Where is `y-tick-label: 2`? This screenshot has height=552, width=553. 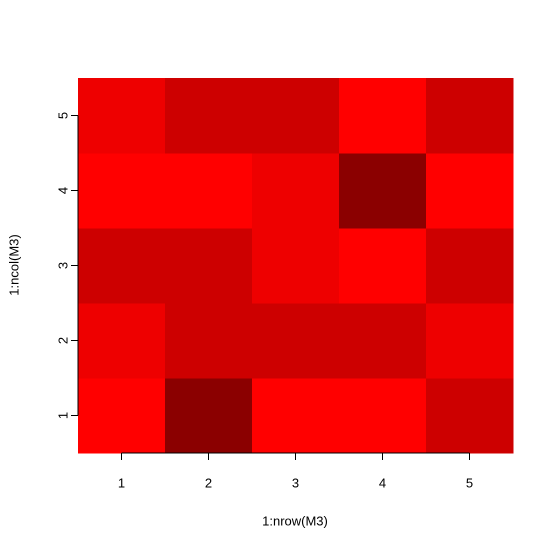
y-tick-label: 2 is located at coordinates (62, 340).